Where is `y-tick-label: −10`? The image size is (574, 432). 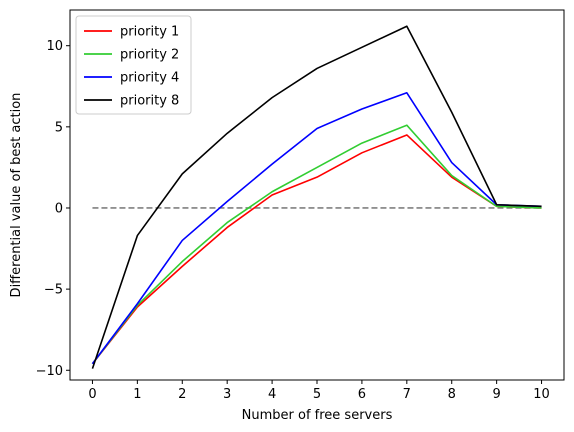 y-tick-label: −10 is located at coordinates (49, 371).